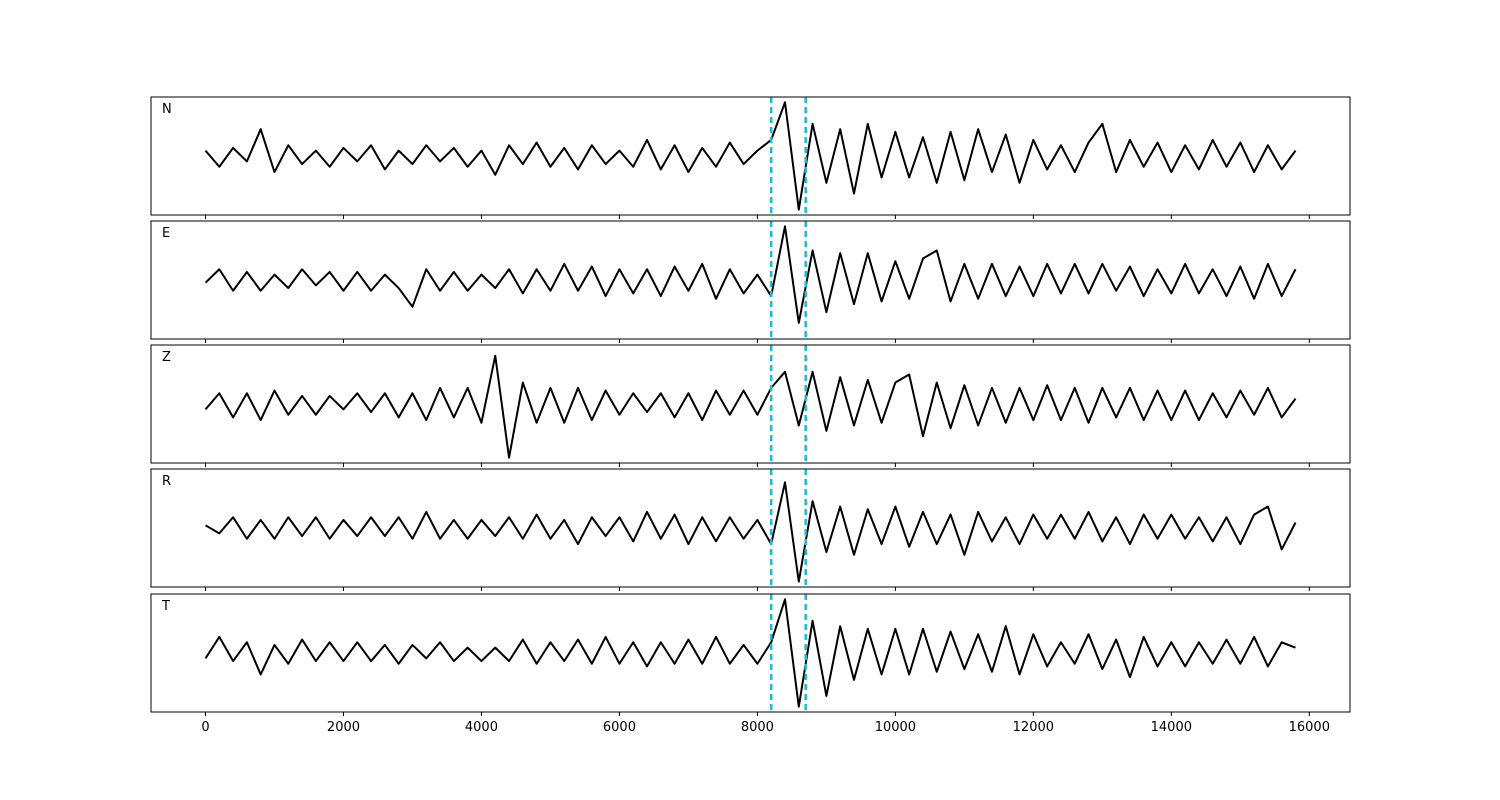  I want to click on x-tick-label: 6000, so click(619, 727).